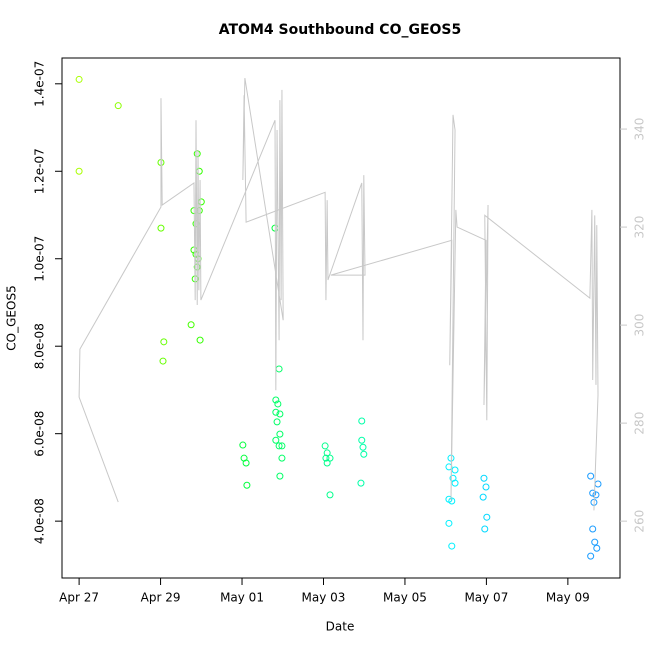 The image size is (650, 654). Describe the element at coordinates (40, 346) in the screenshot. I see `y-tick-label: 8.0e-08` at that location.